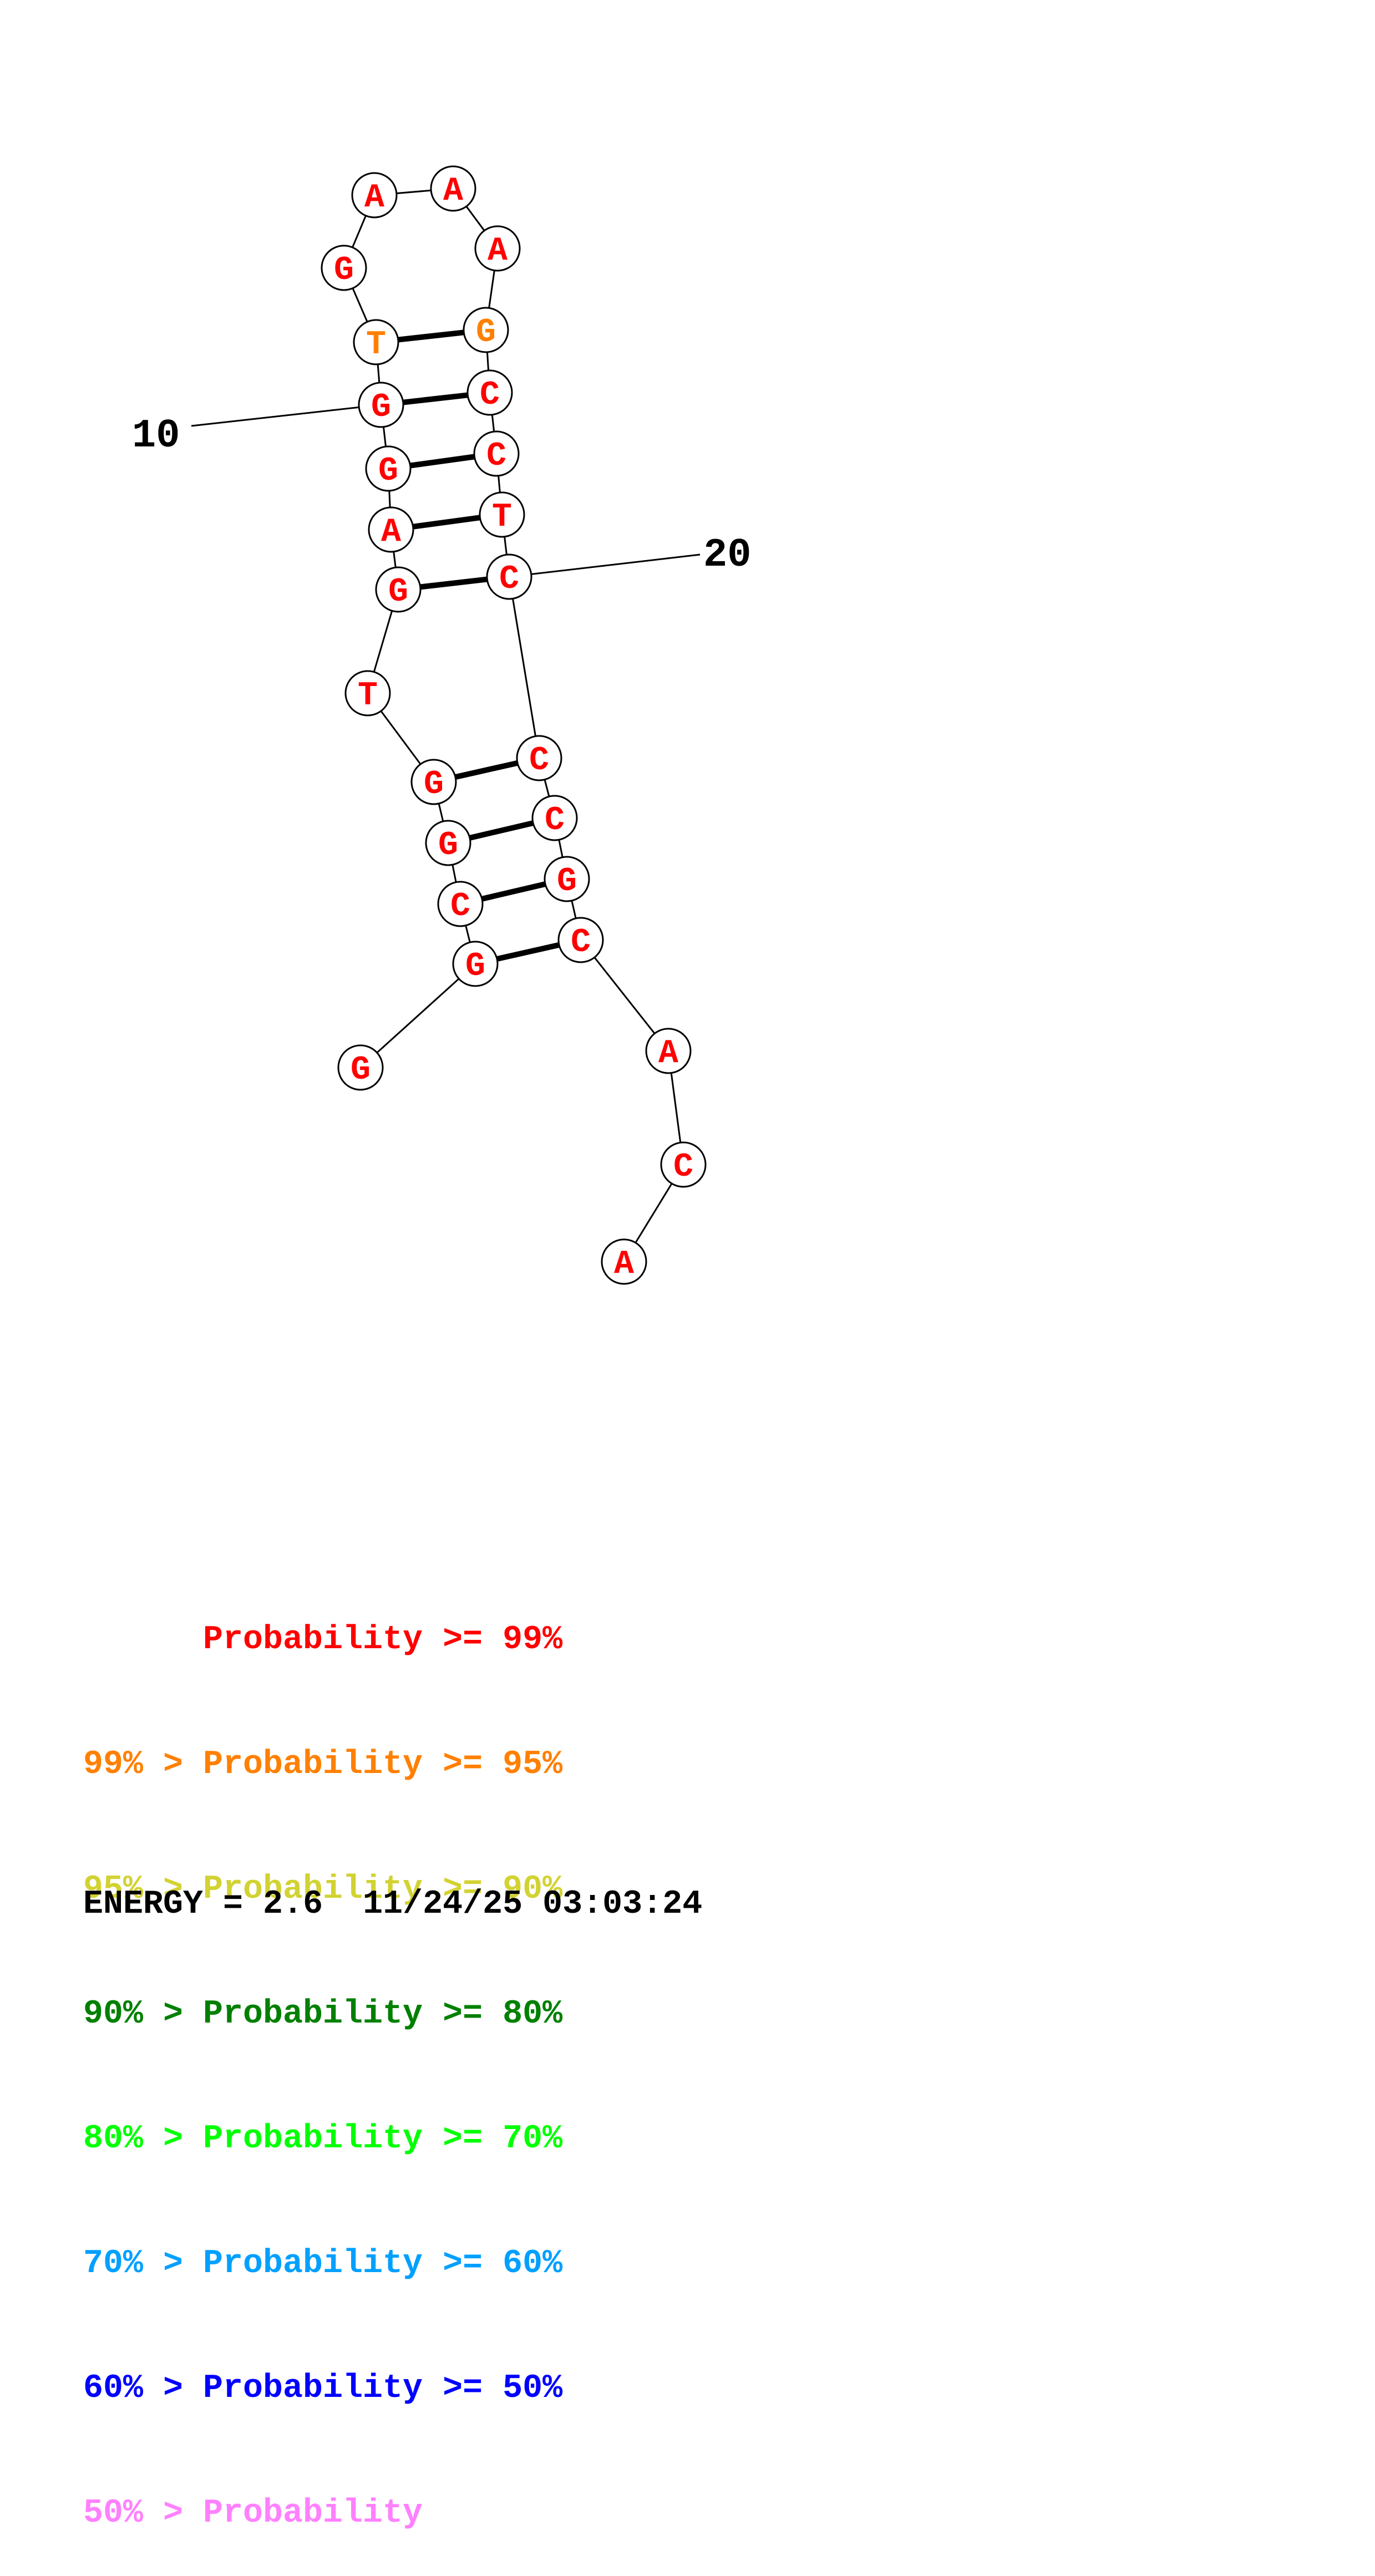 This screenshot has width=1375, height=2576. What do you see at coordinates (156, 436) in the screenshot?
I see `position-label: 10` at bounding box center [156, 436].